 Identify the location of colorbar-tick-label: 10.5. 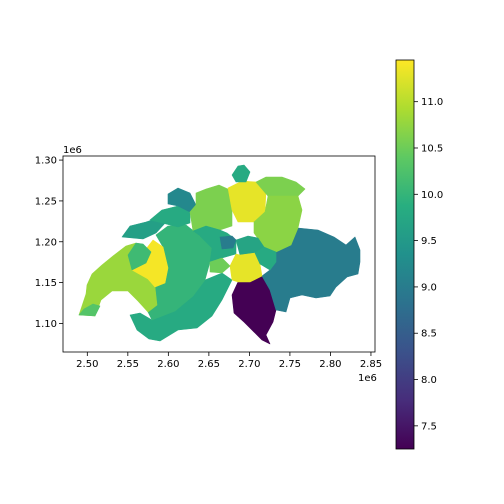
(432, 148).